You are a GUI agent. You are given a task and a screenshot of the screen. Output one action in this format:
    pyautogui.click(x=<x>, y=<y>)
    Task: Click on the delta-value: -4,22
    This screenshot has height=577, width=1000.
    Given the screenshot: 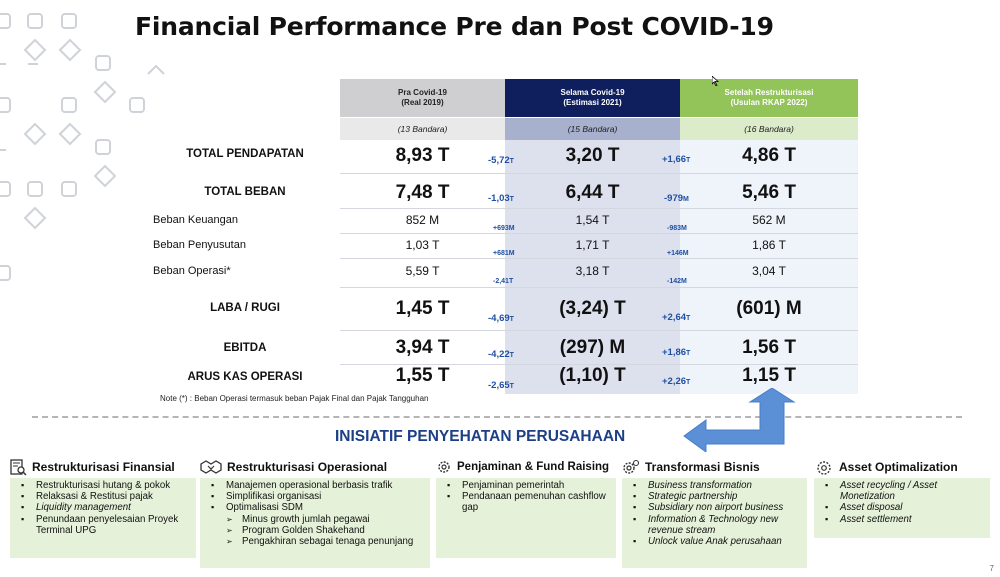 What is the action you would take?
    pyautogui.click(x=499, y=354)
    